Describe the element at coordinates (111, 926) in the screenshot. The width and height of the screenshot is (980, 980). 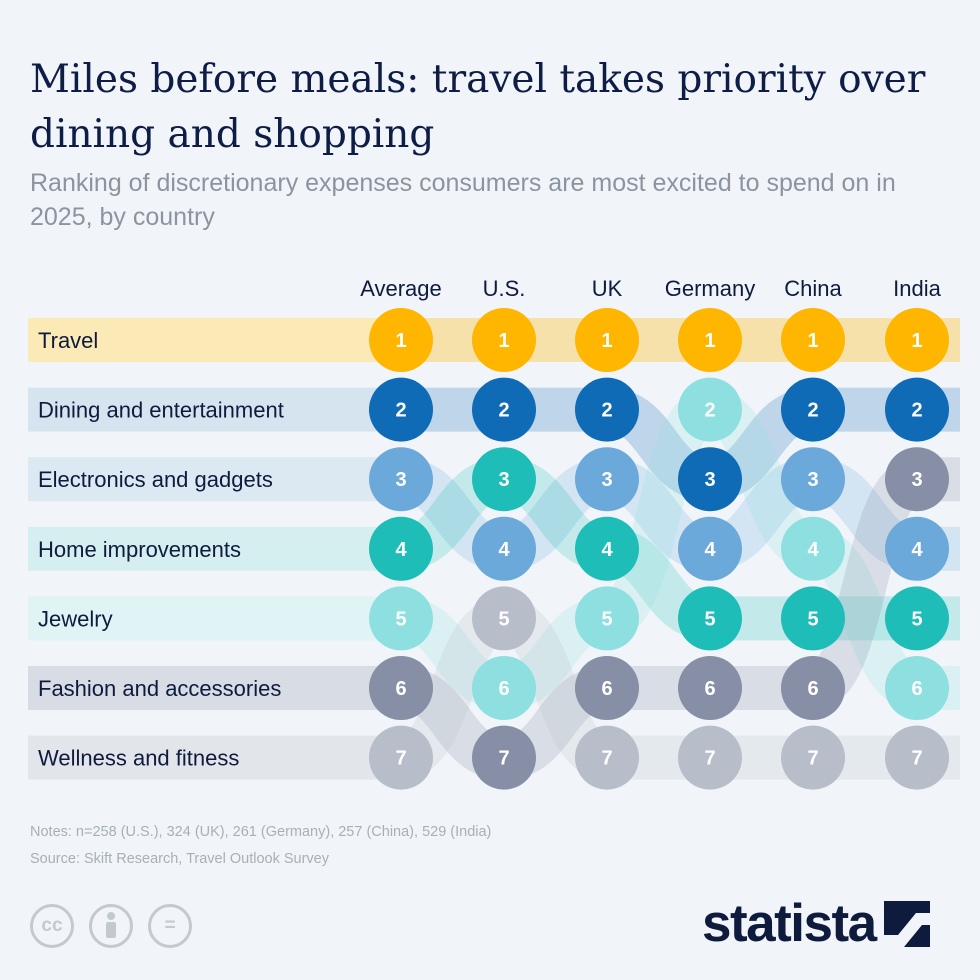
I see `person-icon` at that location.